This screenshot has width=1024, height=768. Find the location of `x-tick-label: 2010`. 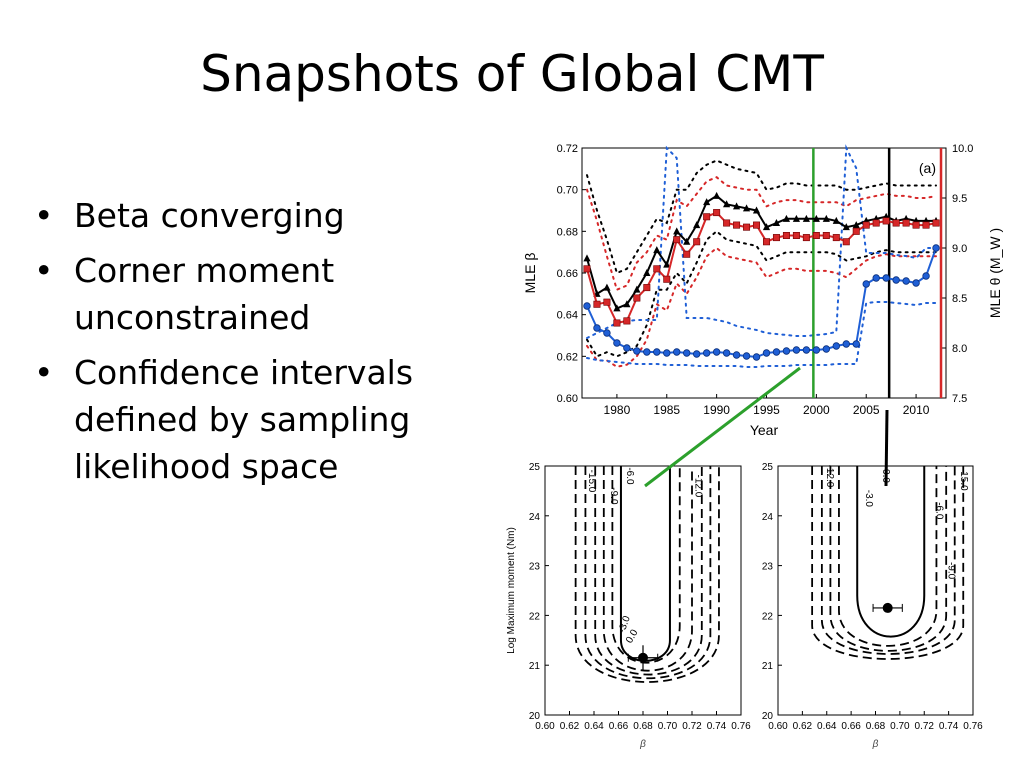

x-tick-label: 2010 is located at coordinates (916, 410).